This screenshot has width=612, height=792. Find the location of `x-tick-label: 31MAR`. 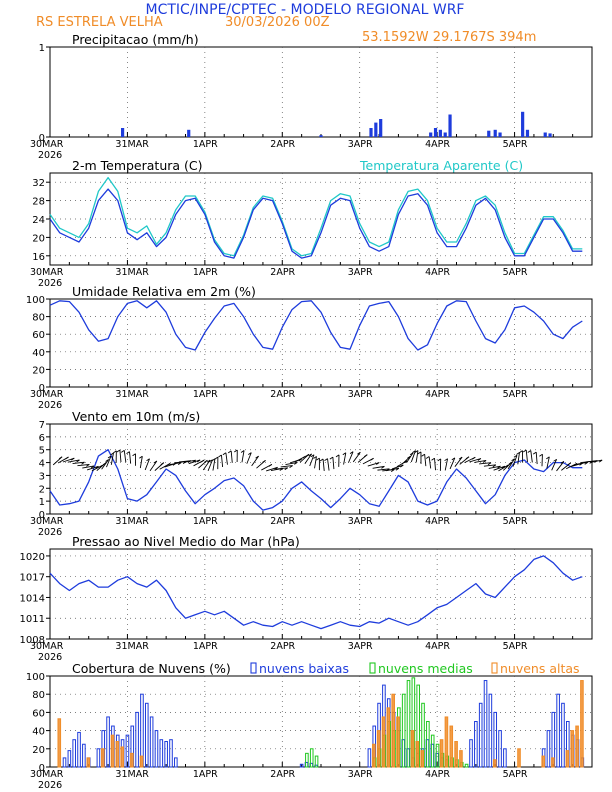

x-tick-label: 31MAR is located at coordinates (132, 646).